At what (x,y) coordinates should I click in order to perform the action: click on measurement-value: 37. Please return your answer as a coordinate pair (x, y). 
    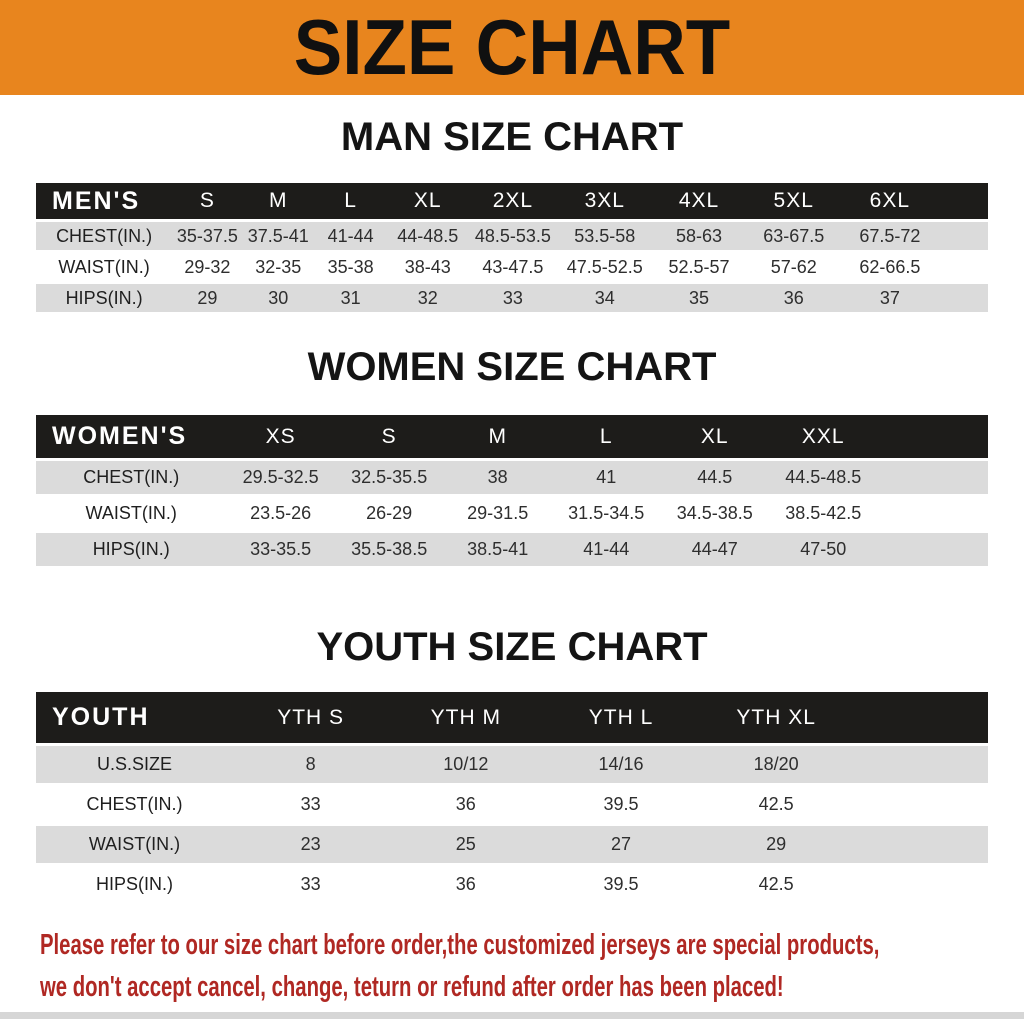
    Looking at the image, I should click on (890, 299).